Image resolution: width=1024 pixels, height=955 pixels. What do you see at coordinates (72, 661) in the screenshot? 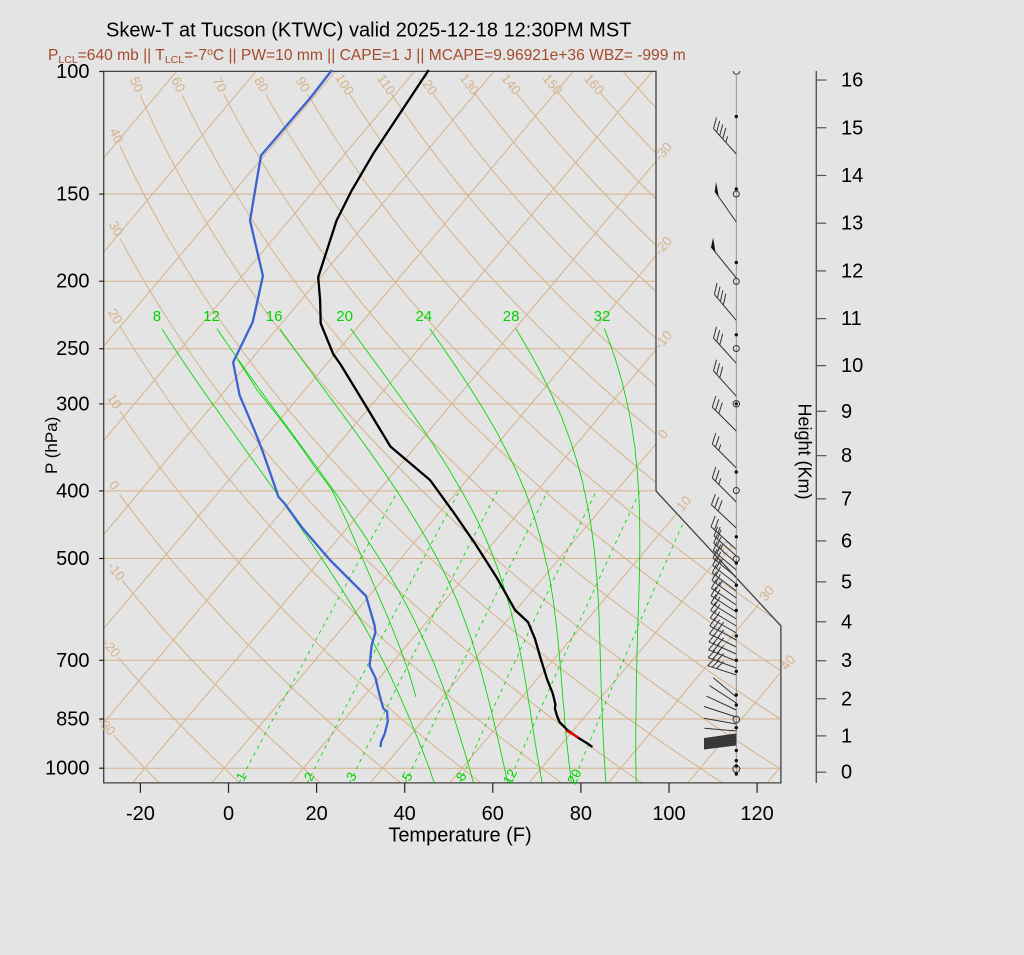
I see `svg-text: 700` at bounding box center [72, 661].